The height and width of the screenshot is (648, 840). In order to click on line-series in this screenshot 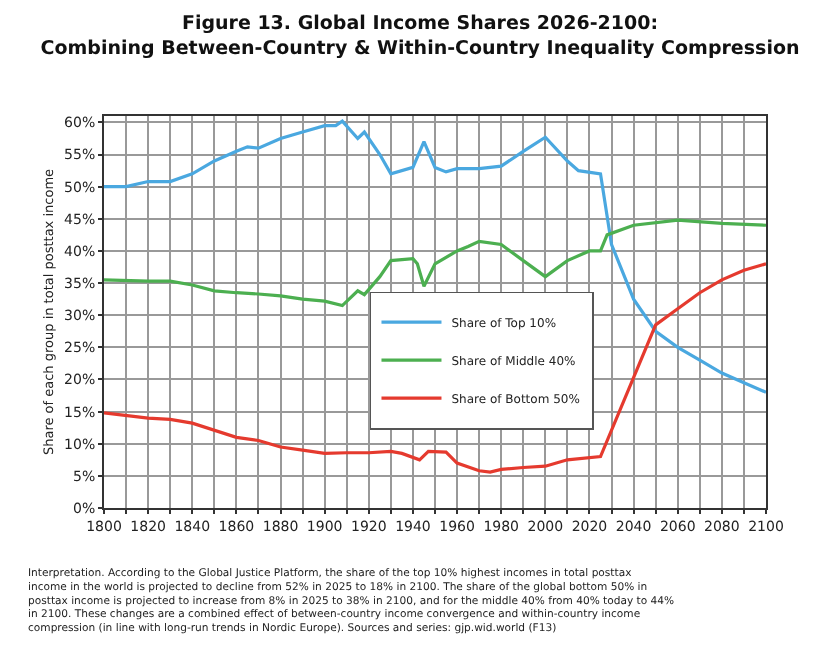, I will do `click(435, 263)`.